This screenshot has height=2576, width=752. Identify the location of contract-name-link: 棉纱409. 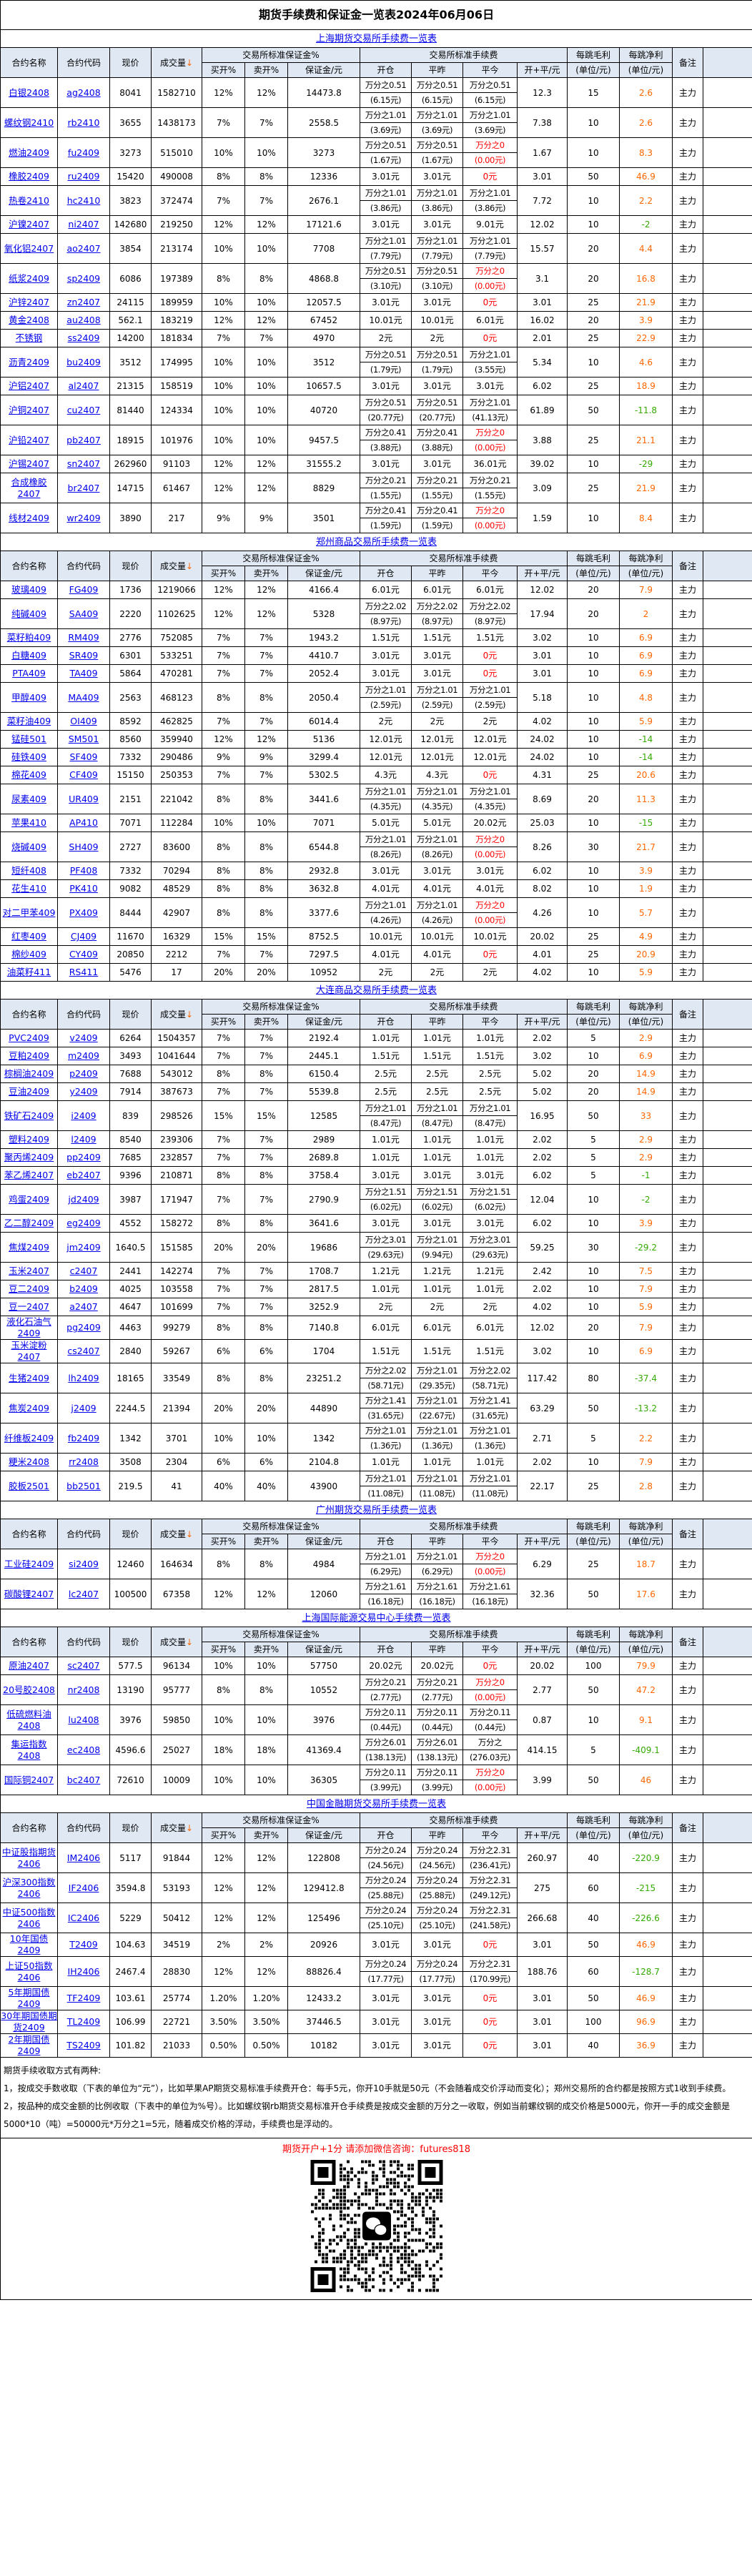
(29, 954).